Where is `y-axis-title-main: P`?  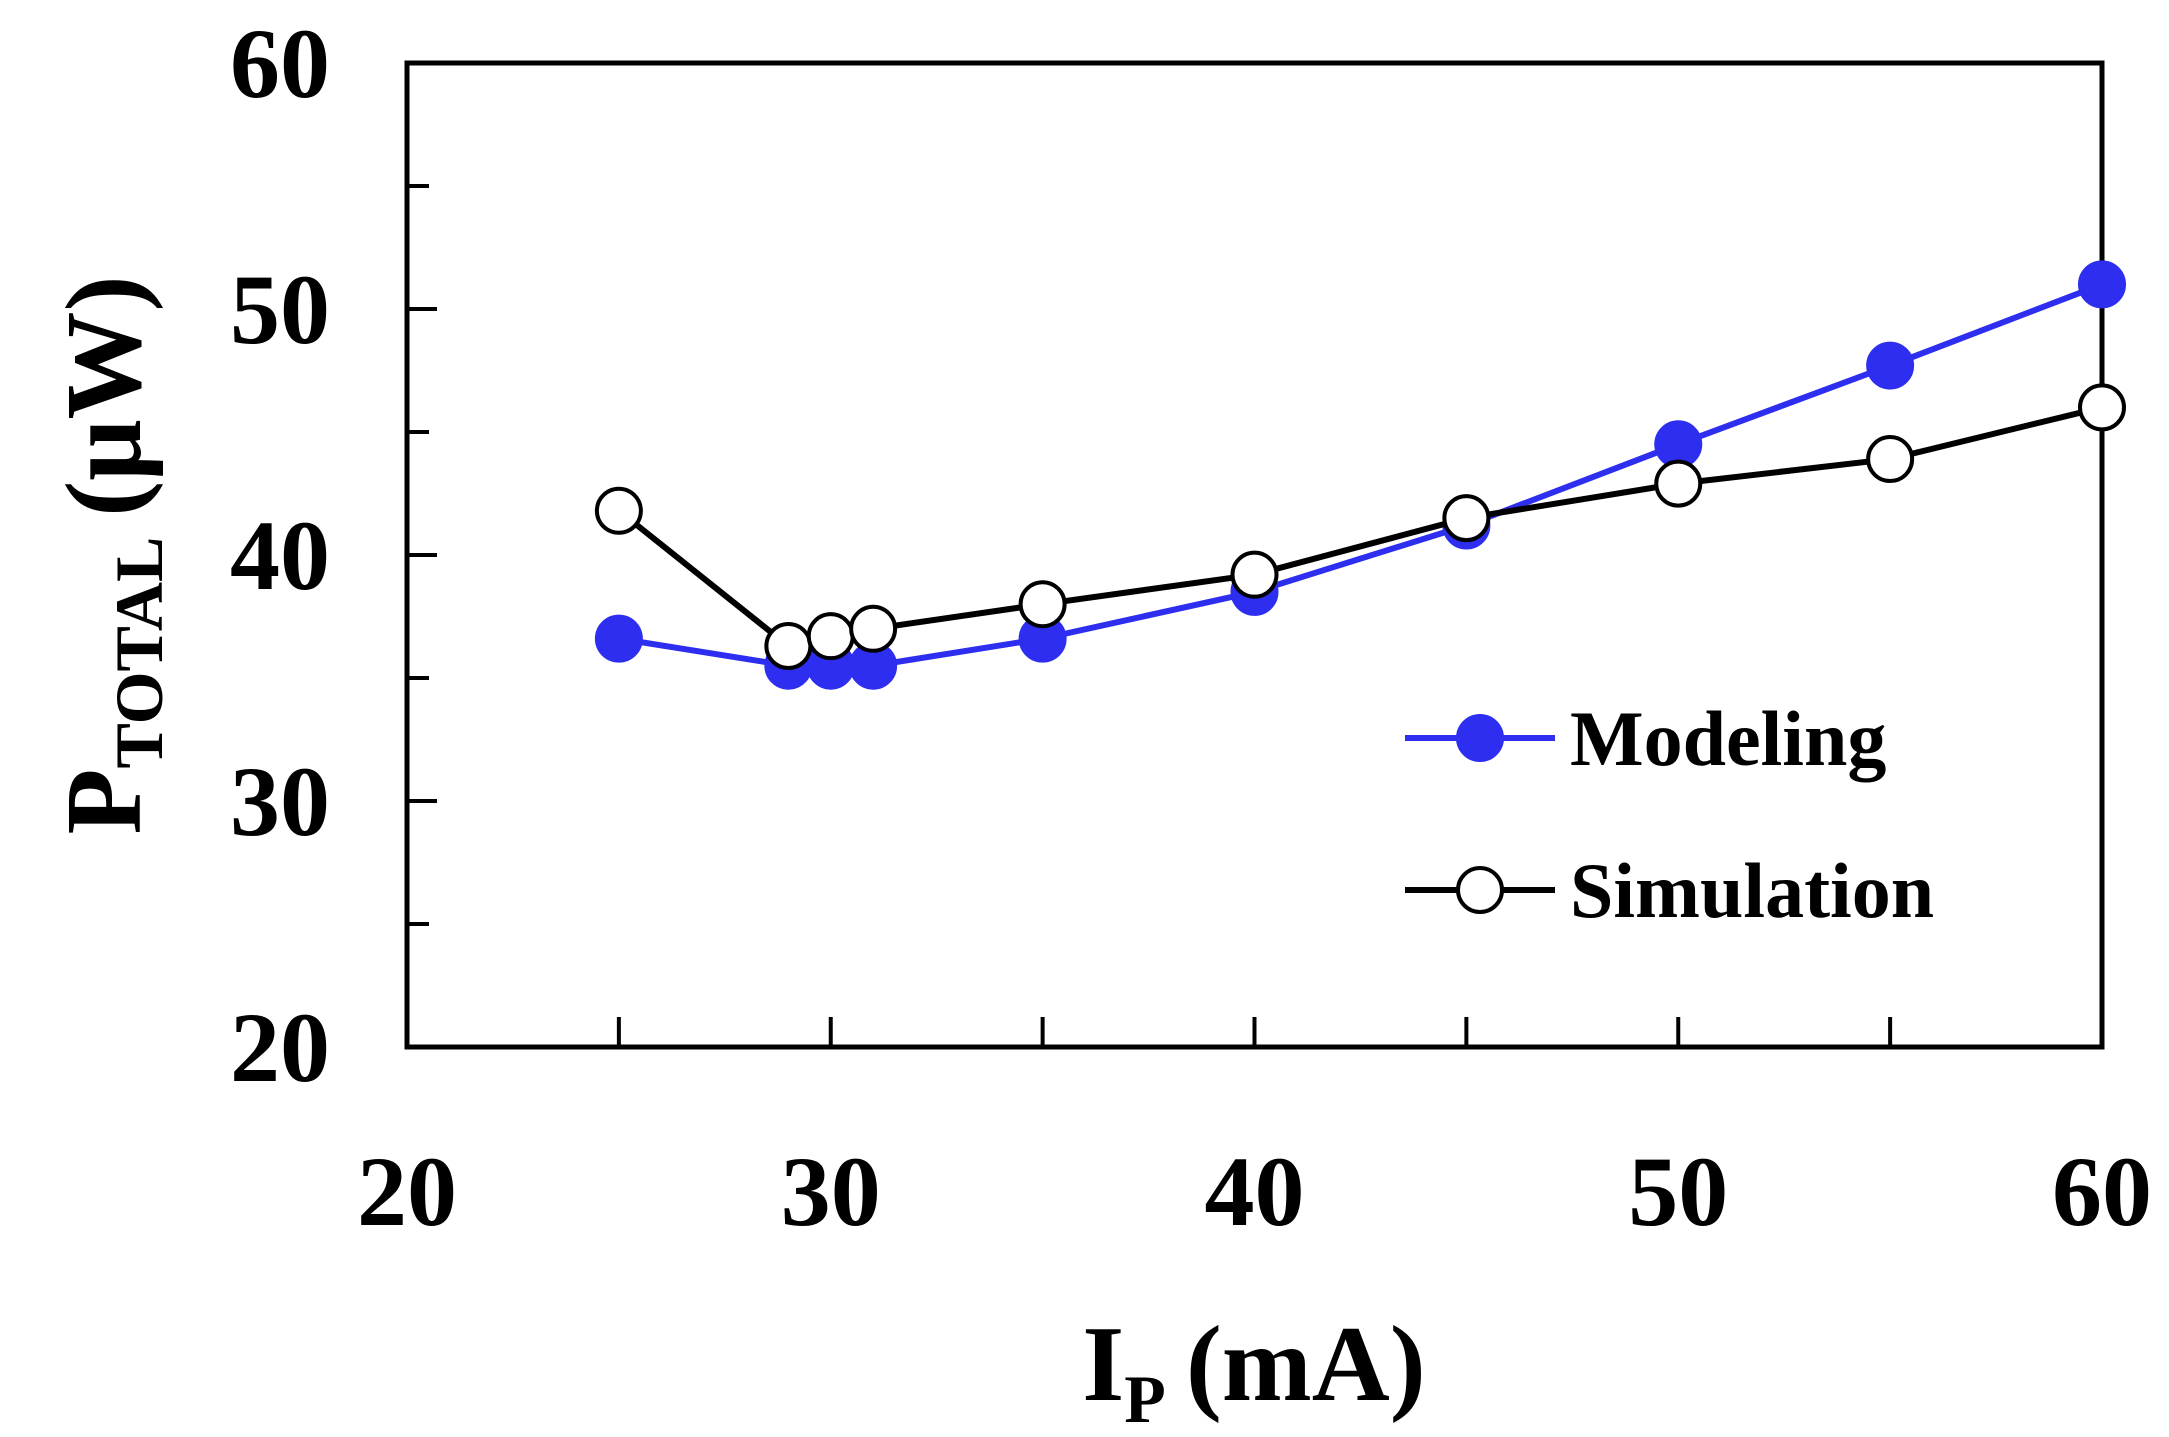
y-axis-title-main: P is located at coordinates (104, 801).